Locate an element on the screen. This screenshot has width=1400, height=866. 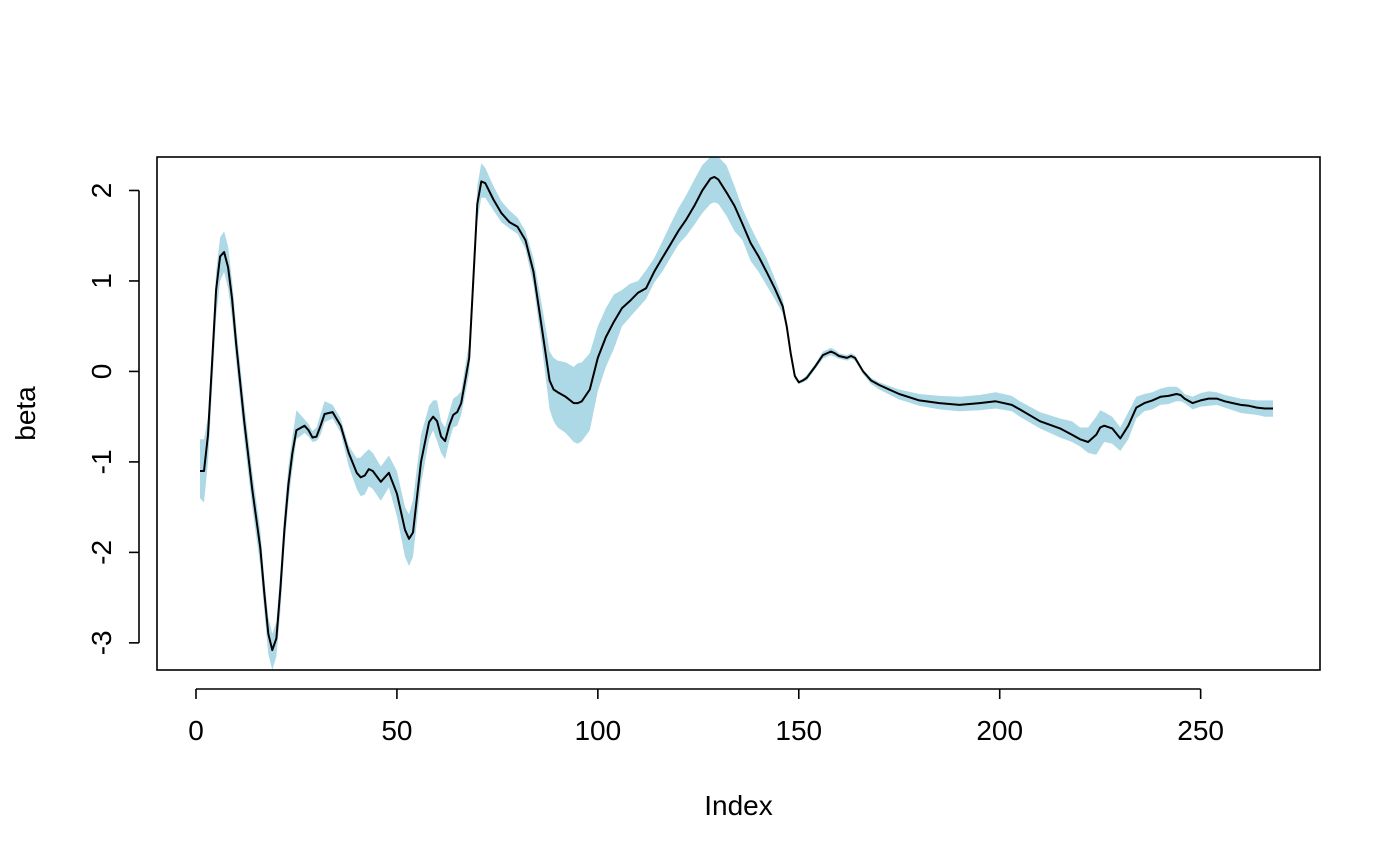
y-axis: -3 -2 -1 0 1 2 is located at coordinates (113, 419).